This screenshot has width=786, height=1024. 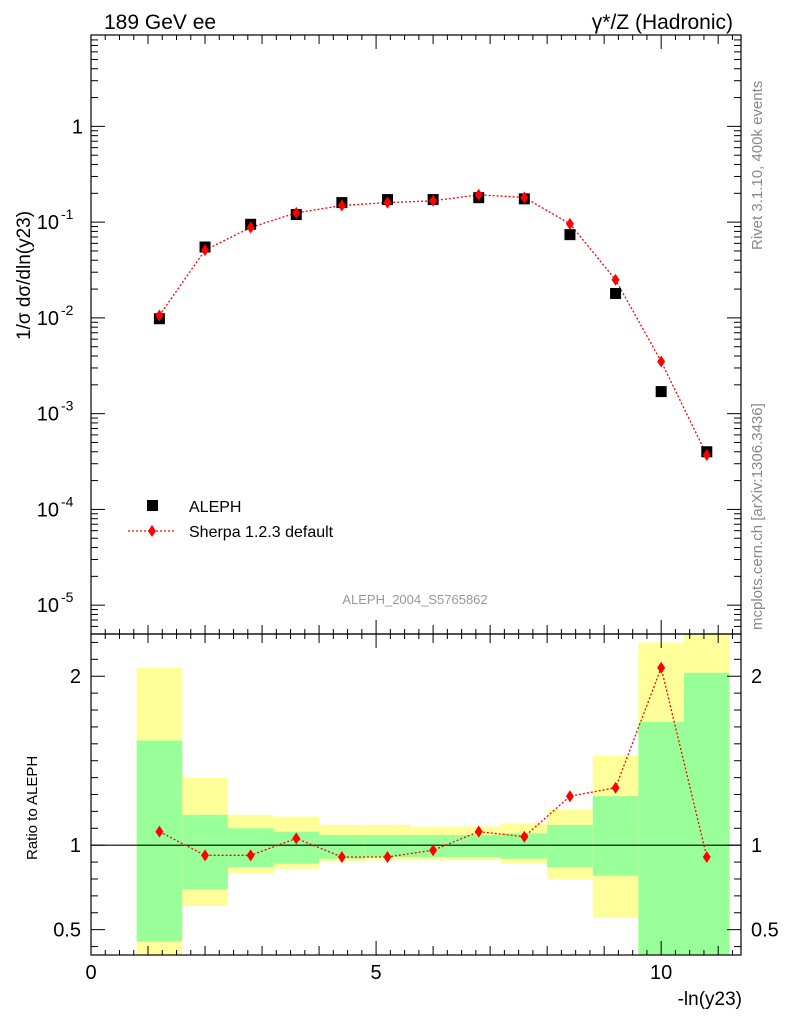 What do you see at coordinates (756, 677) in the screenshot?
I see `ratio-y-tick-label-right: 2` at bounding box center [756, 677].